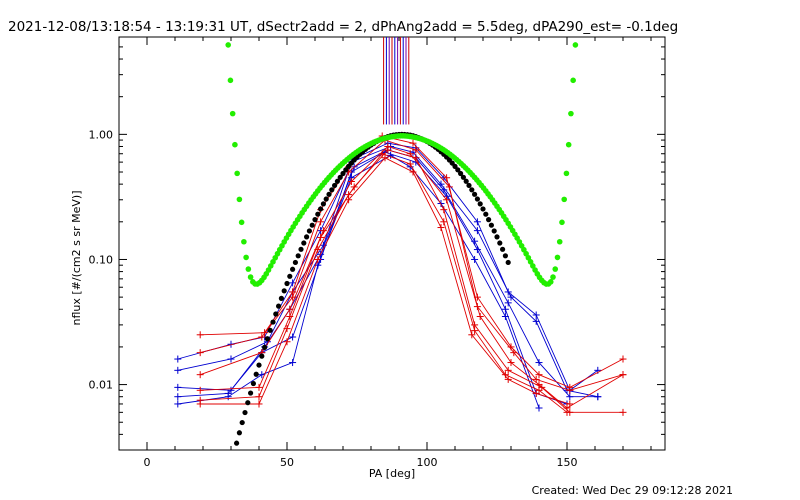 This screenshot has width=800, height=500. I want to click on x-tick-label: 0, so click(147, 462).